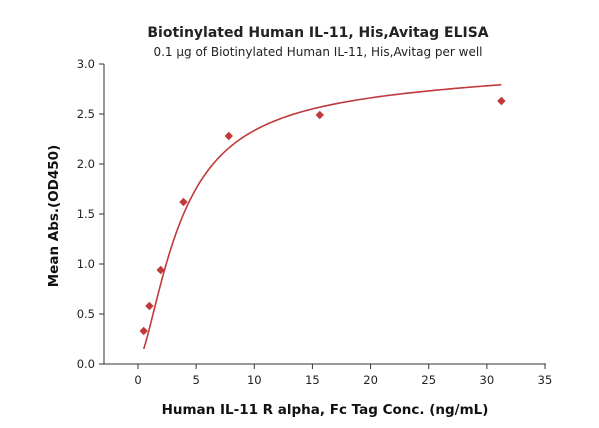 The height and width of the screenshot is (428, 599). What do you see at coordinates (86, 214) in the screenshot?
I see `y-tick-label: 1.5` at bounding box center [86, 214].